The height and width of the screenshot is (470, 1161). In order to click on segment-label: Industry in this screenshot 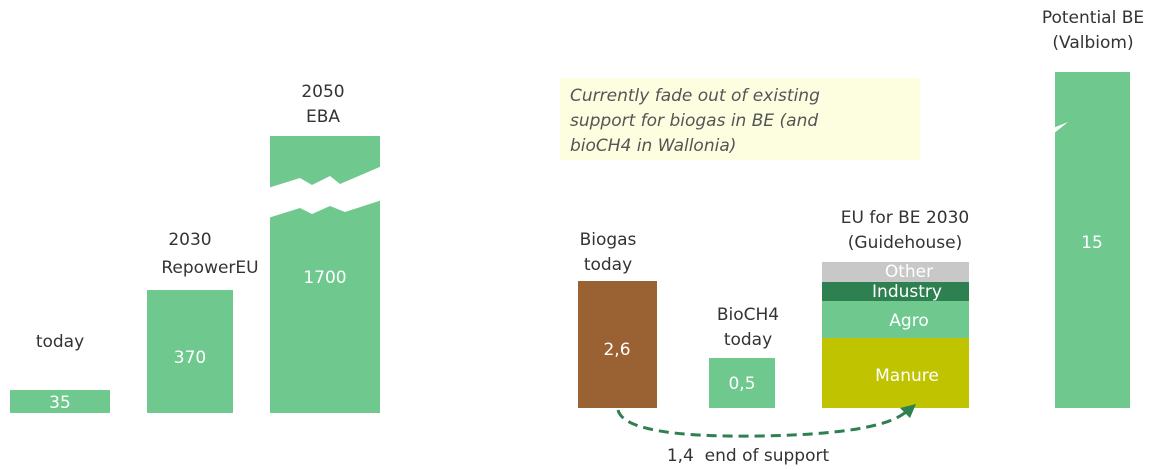, I will do `click(907, 292)`.